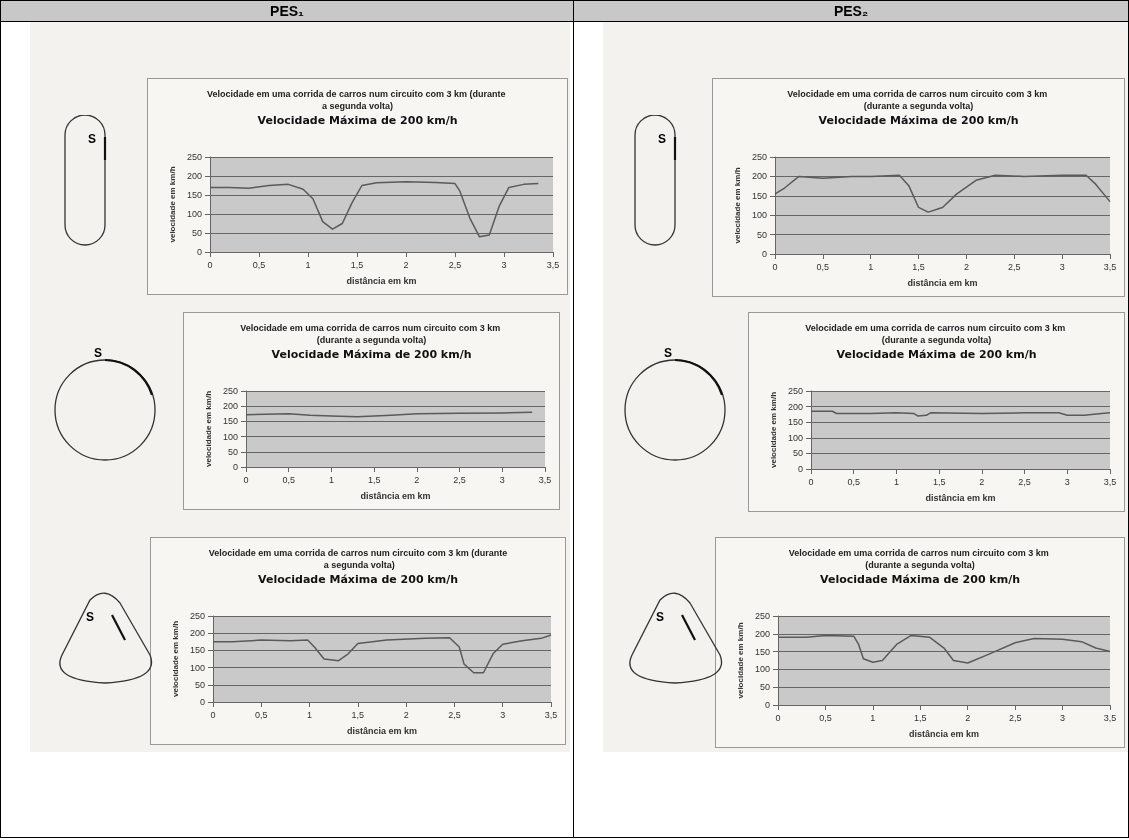 This screenshot has width=1129, height=840. I want to click on text: PES₂, so click(851, 11).